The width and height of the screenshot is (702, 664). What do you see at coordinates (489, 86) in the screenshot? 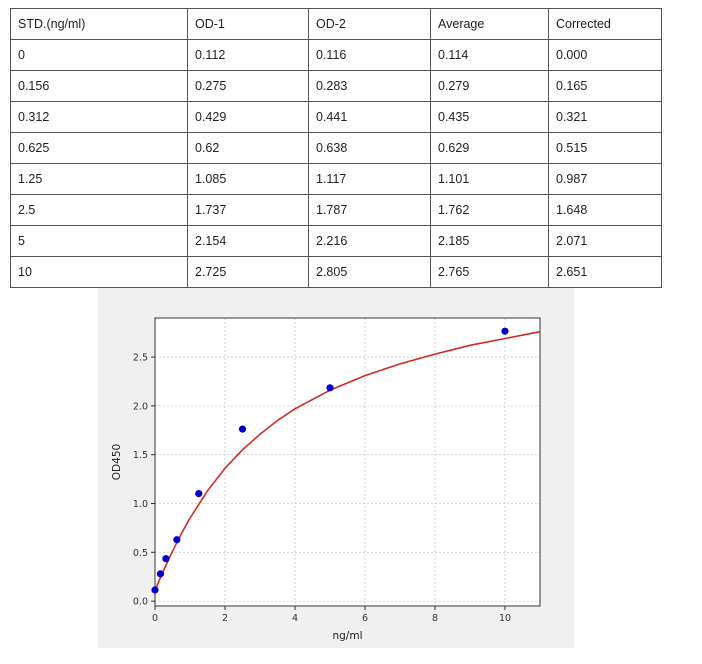
I see `cell-average: 0.279` at bounding box center [489, 86].